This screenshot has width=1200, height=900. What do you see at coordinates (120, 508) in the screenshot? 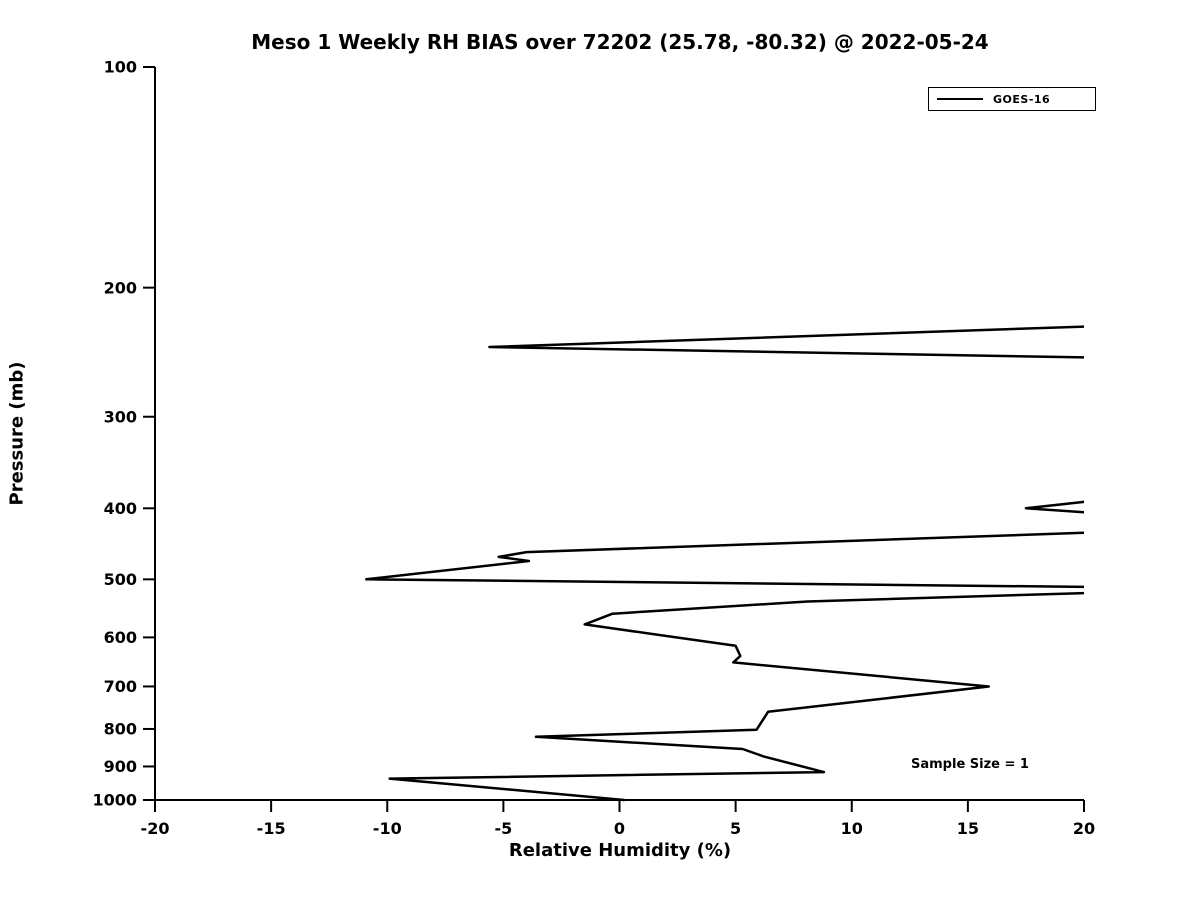
I see `y-tick-label: 400` at bounding box center [120, 508].